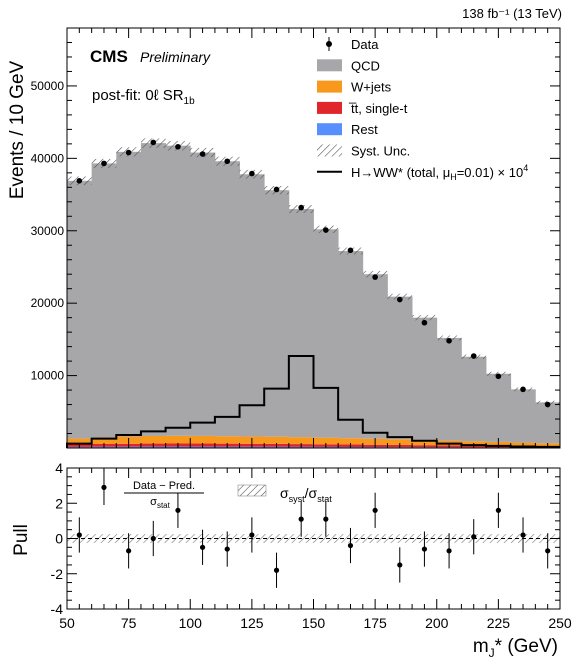  What do you see at coordinates (160, 503) in the screenshot?
I see `pull-fraction-denominator: σstat` at bounding box center [160, 503].